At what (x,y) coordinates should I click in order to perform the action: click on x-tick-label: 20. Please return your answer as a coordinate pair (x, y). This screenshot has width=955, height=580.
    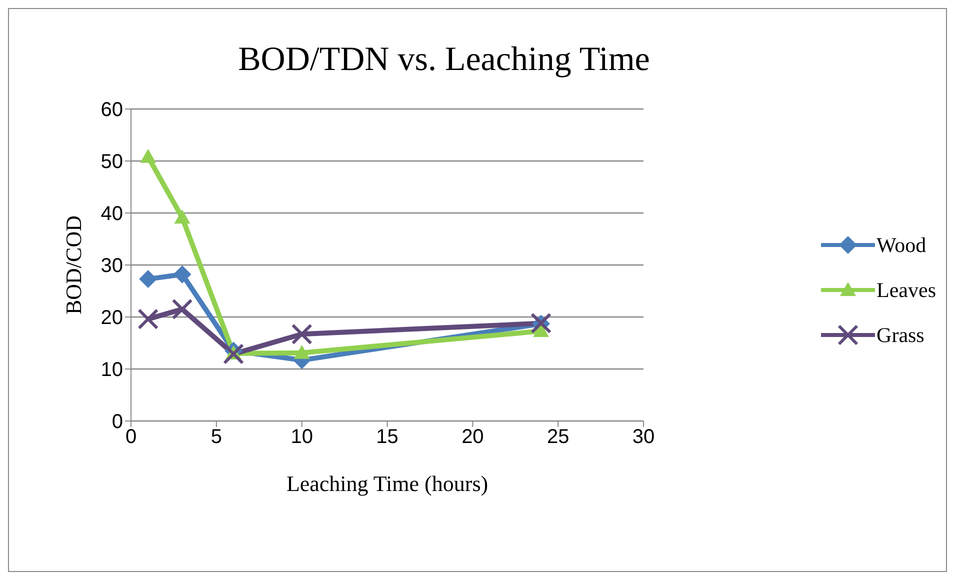
    Looking at the image, I should click on (473, 437).